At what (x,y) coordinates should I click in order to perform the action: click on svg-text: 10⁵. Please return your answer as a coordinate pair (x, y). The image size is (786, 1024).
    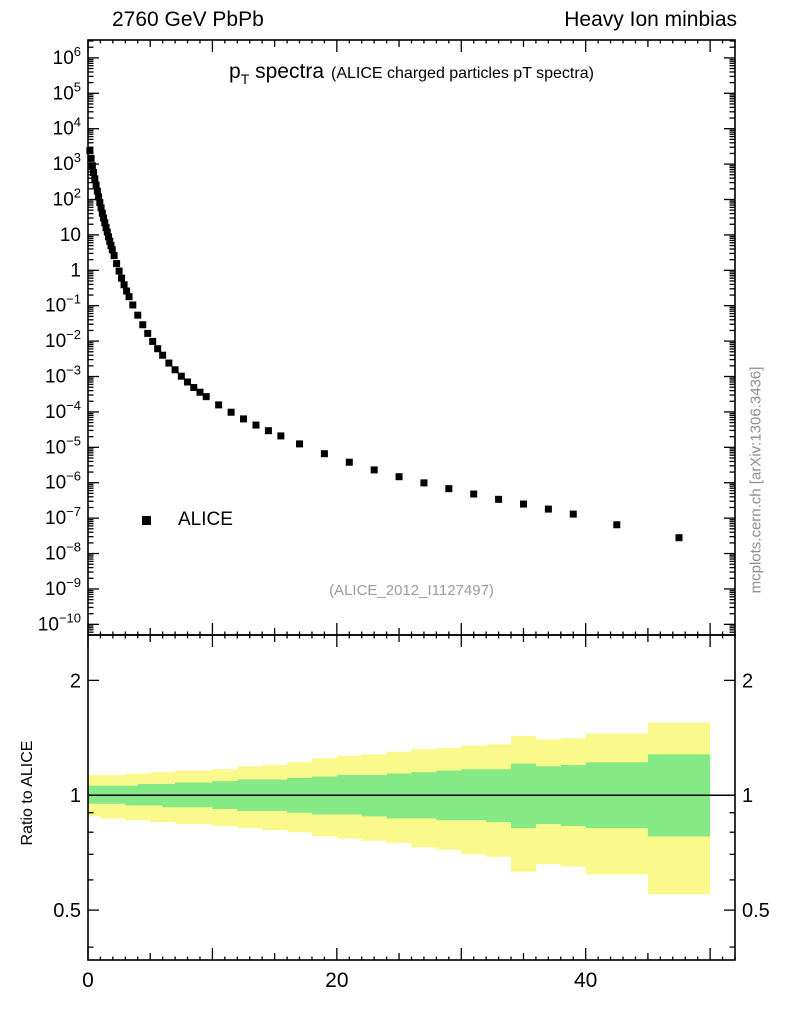
    Looking at the image, I should click on (67, 91).